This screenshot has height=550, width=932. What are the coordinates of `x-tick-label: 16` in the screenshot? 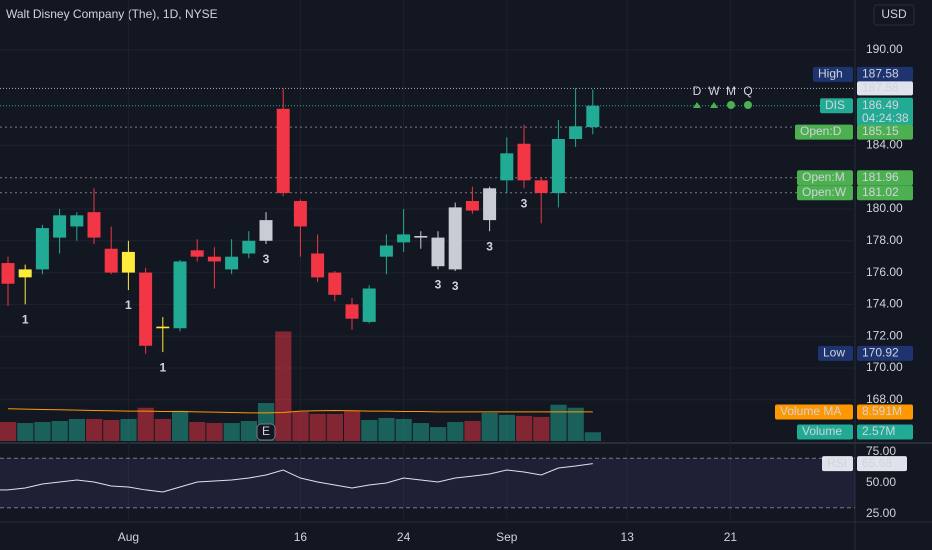 It's located at (301, 537).